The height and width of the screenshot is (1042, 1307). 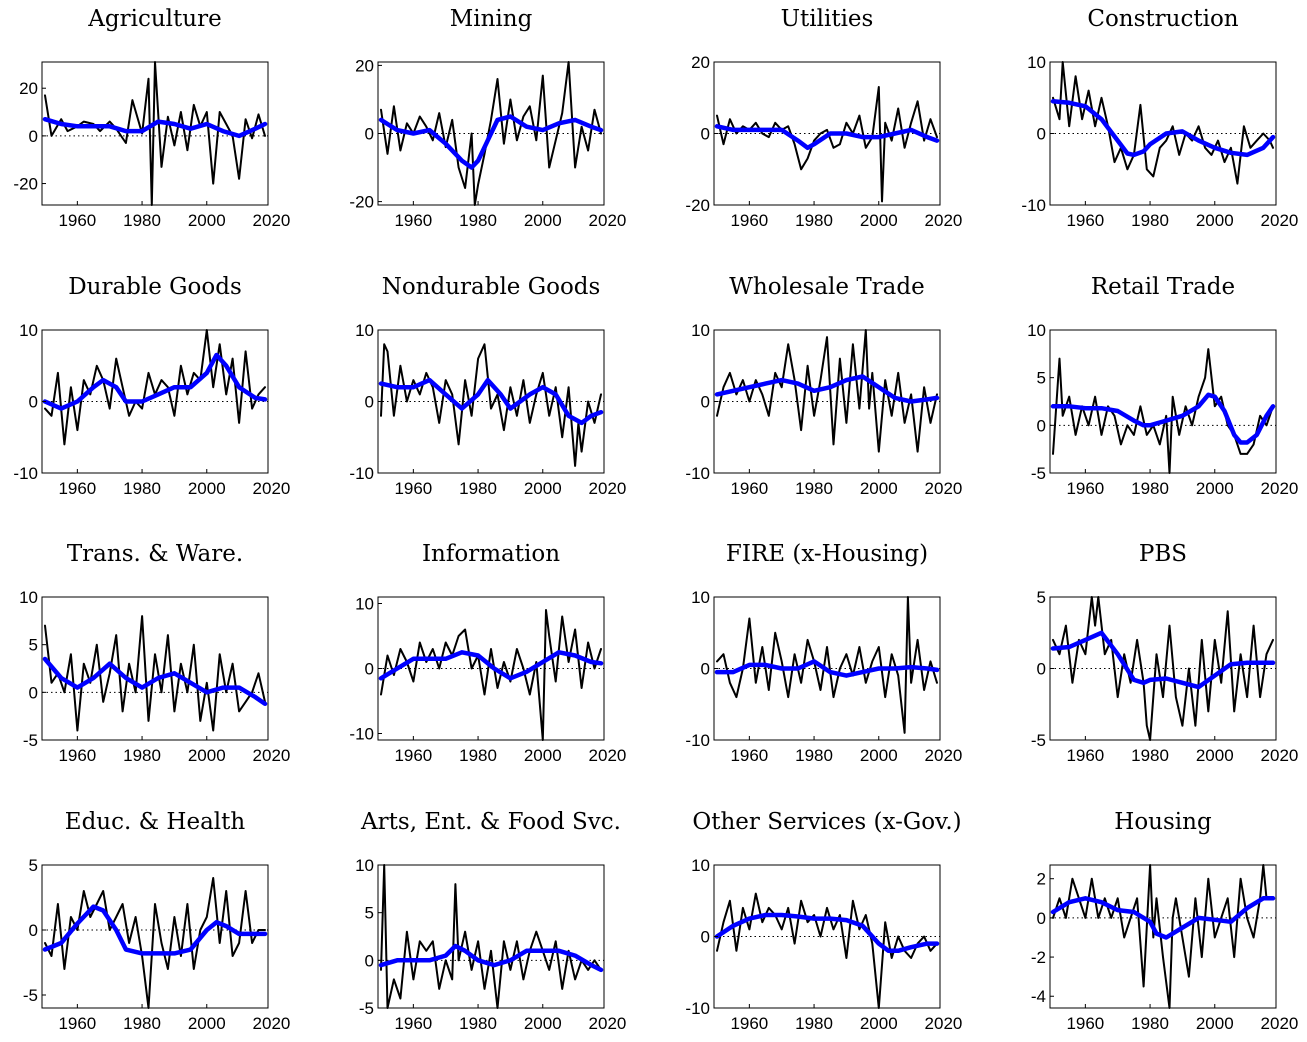 What do you see at coordinates (826, 287) in the screenshot?
I see `subplot-title: Wholesale Trade` at bounding box center [826, 287].